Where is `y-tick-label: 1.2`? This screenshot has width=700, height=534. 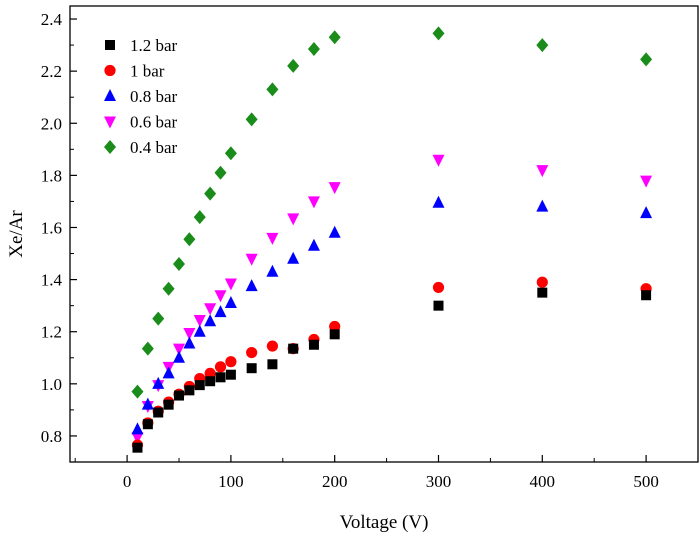 y-tick-label: 1.2 is located at coordinates (51, 332).